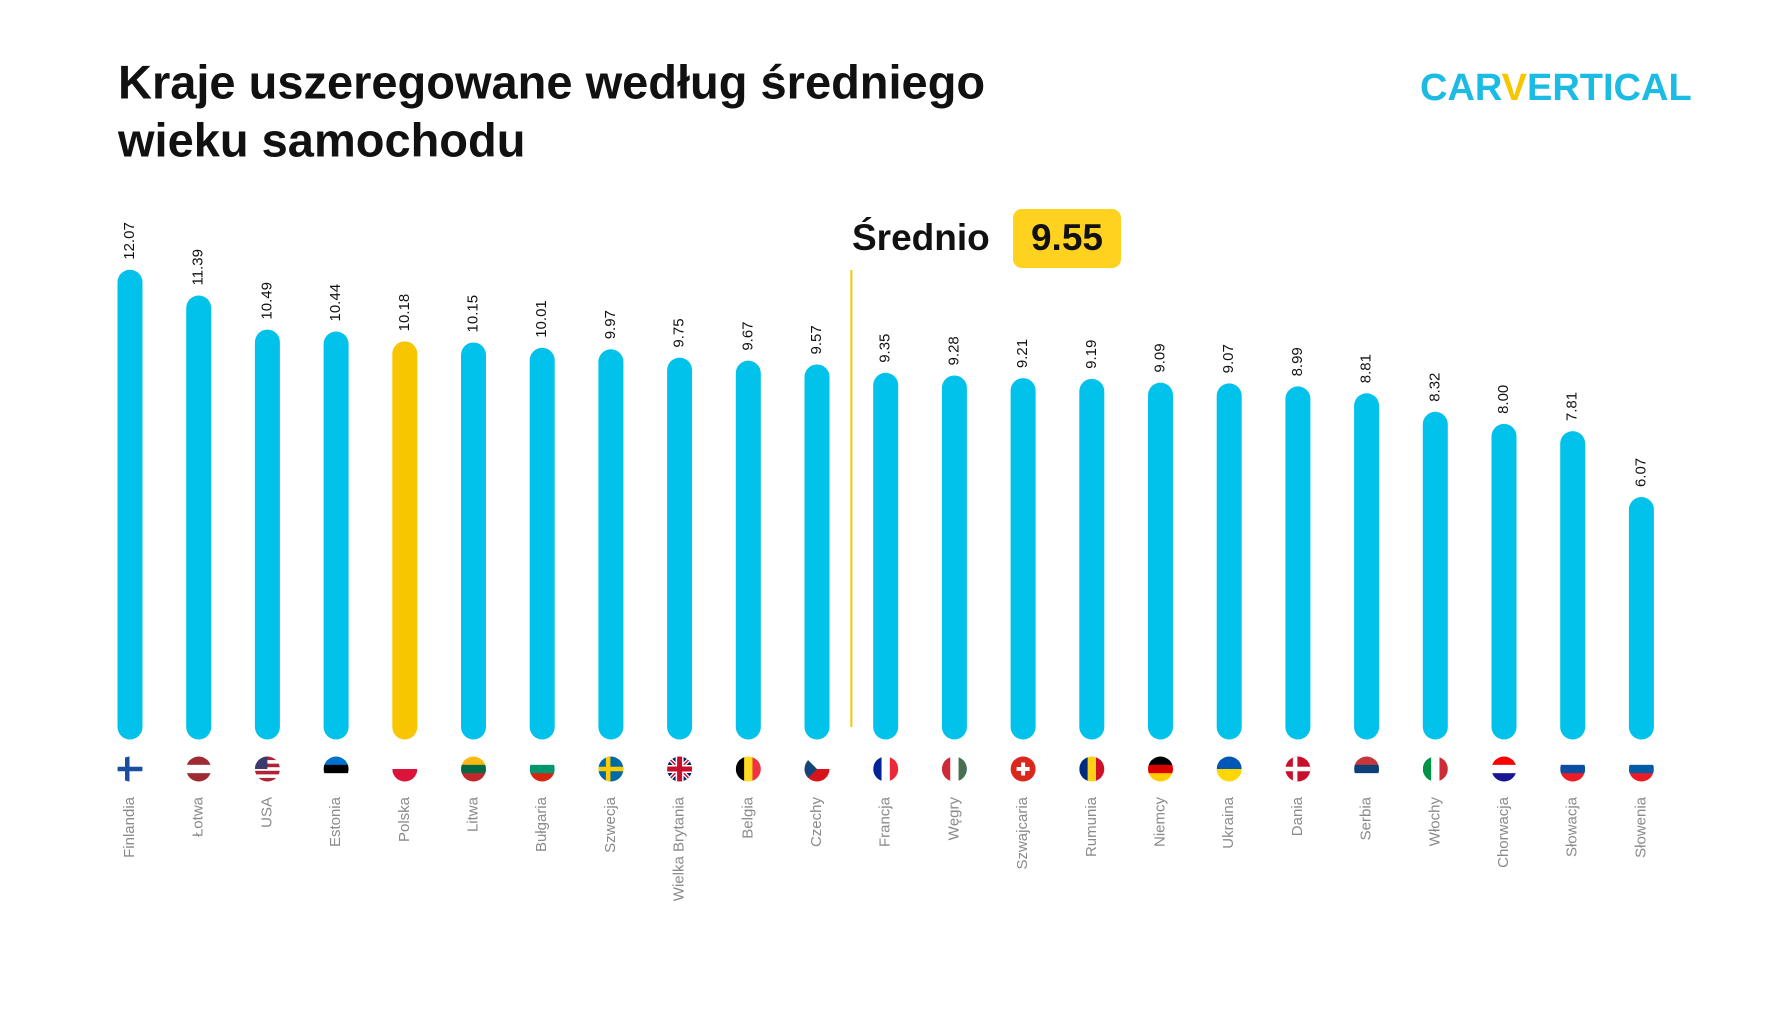 This screenshot has height=1012, width=1772. What do you see at coordinates (198, 267) in the screenshot?
I see `value-label: 11.39` at bounding box center [198, 267].